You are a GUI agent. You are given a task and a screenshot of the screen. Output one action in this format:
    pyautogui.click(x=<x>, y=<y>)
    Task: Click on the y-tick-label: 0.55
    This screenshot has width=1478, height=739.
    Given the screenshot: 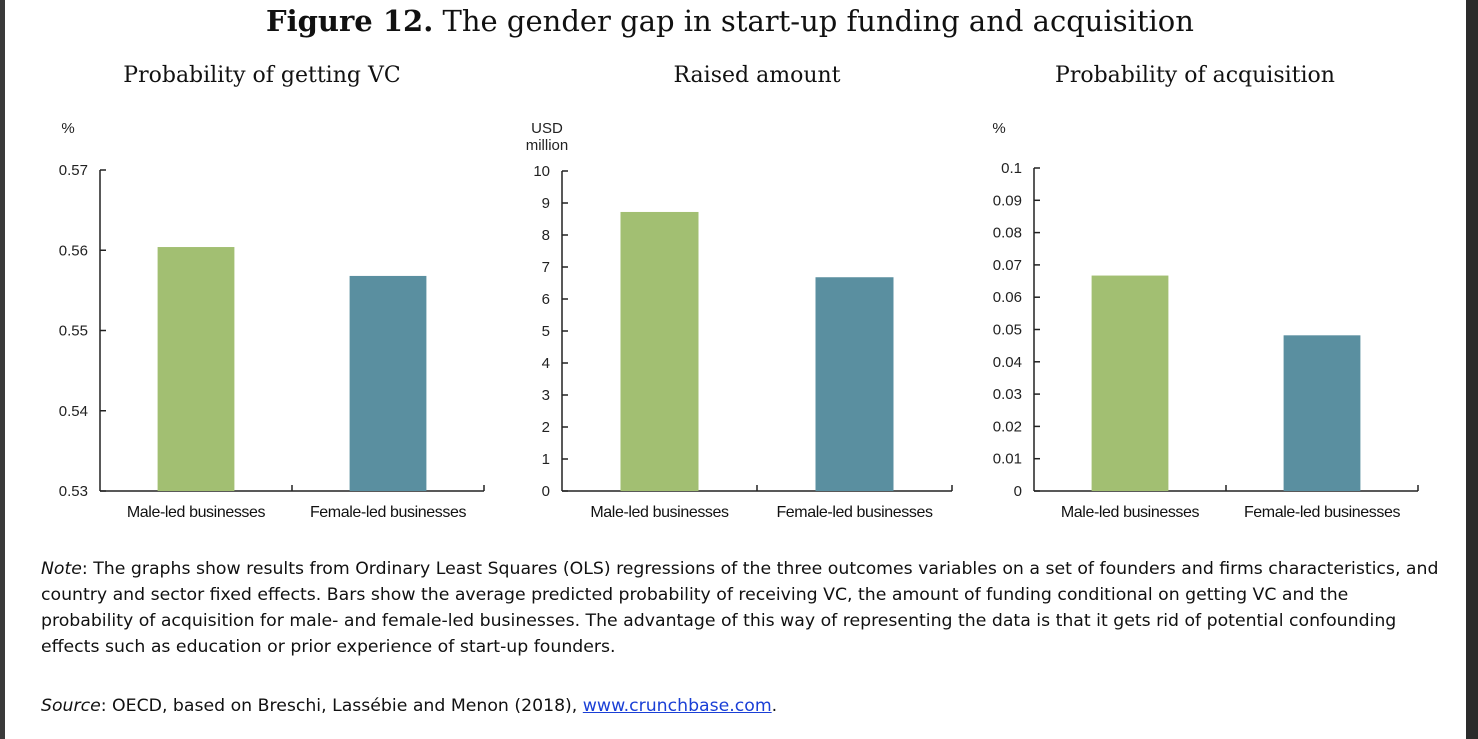 What is the action you would take?
    pyautogui.click(x=73, y=331)
    